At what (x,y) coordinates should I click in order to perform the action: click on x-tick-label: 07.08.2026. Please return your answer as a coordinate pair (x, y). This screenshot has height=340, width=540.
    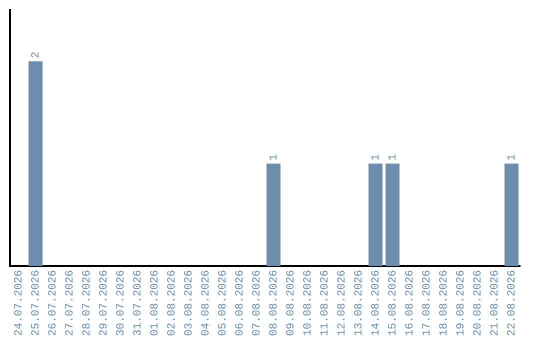
    Looking at the image, I should click on (257, 303).